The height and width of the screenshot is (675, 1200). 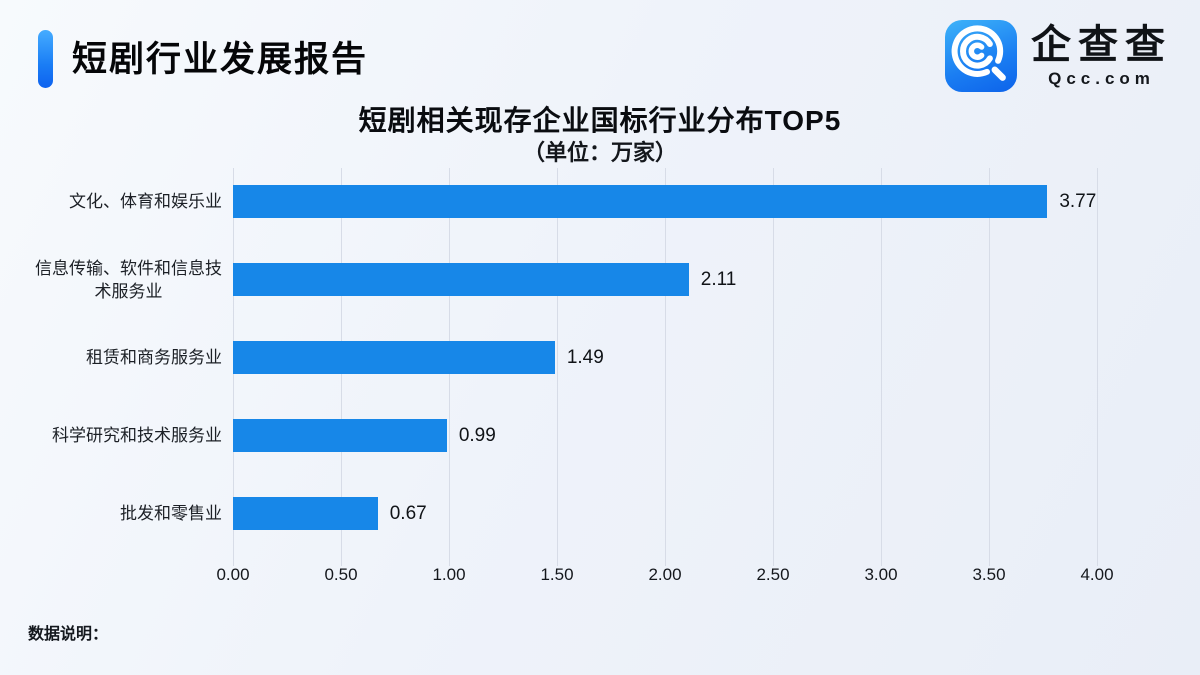 I want to click on x-tick-label: 0.50, so click(x=341, y=574).